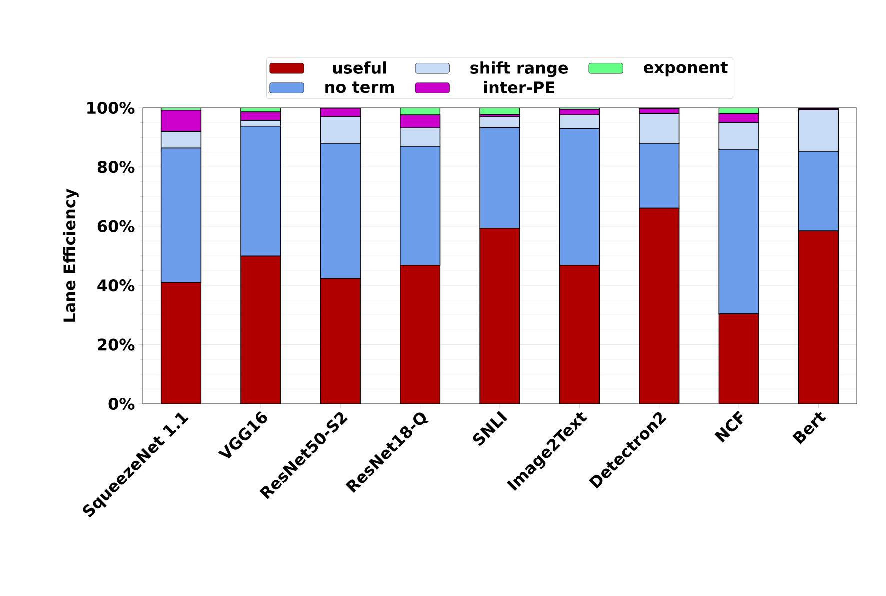 This screenshot has width=886, height=596. Describe the element at coordinates (116, 226) in the screenshot. I see `y-tick-label: 60%` at that location.